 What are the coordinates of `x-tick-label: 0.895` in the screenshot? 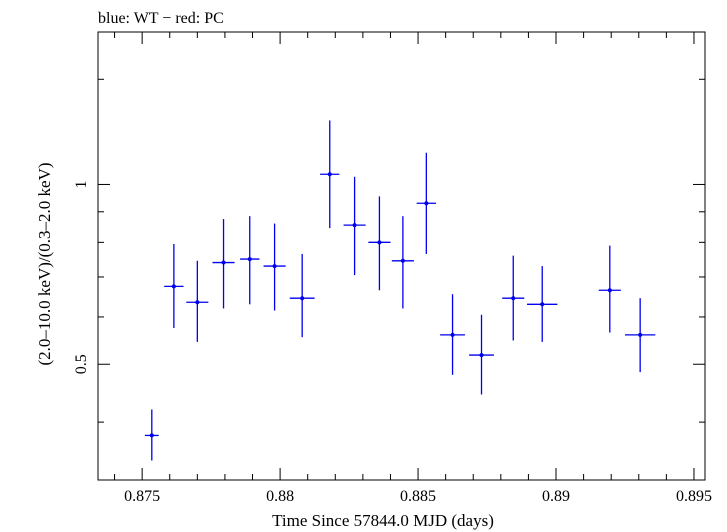 It's located at (694, 496).